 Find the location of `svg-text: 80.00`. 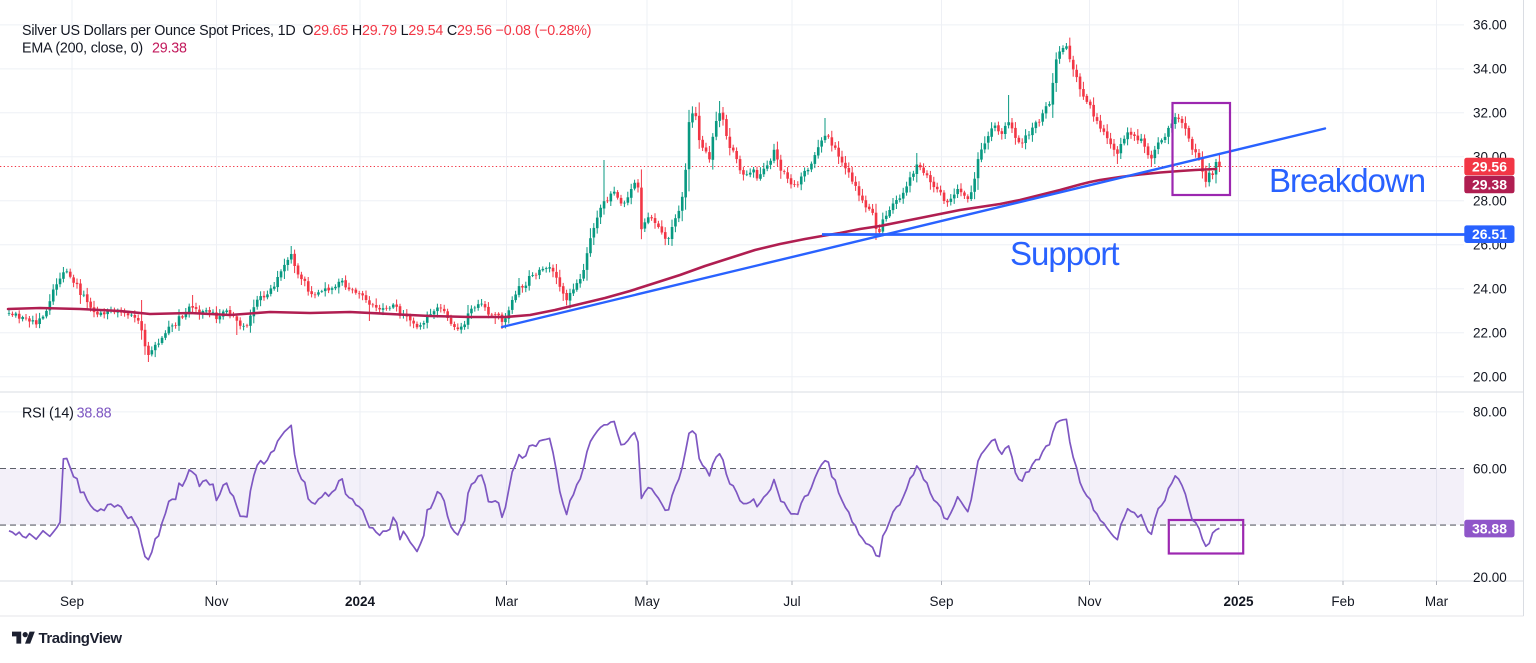

svg-text: 80.00 is located at coordinates (1490, 412).